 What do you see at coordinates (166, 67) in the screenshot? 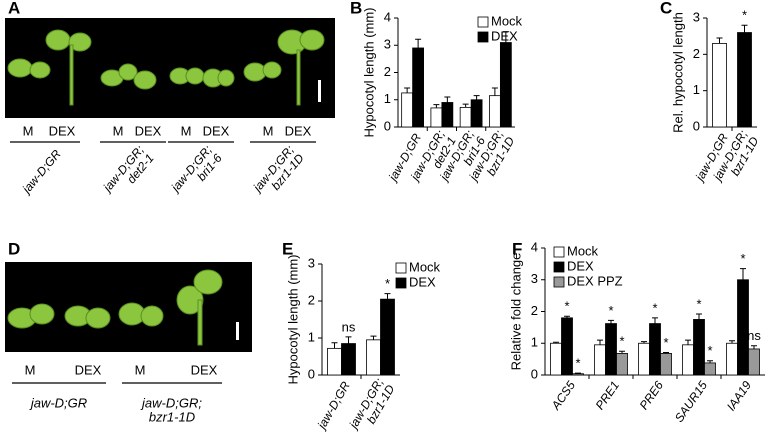
I see `seedlings` at bounding box center [166, 67].